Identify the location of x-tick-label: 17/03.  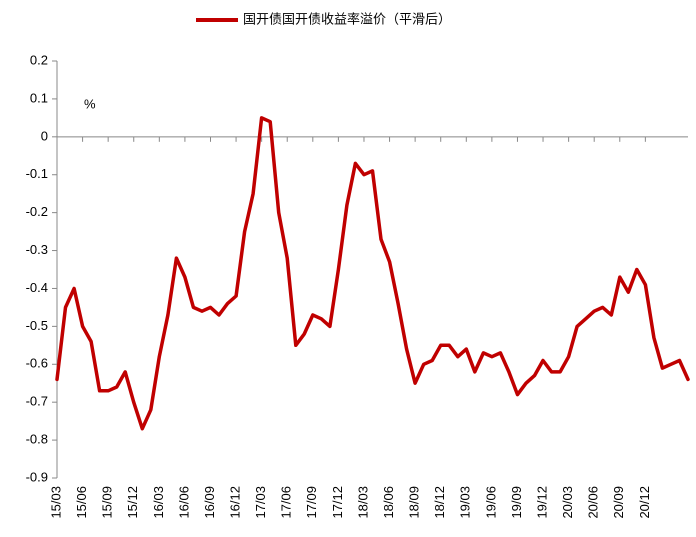
(260, 502).